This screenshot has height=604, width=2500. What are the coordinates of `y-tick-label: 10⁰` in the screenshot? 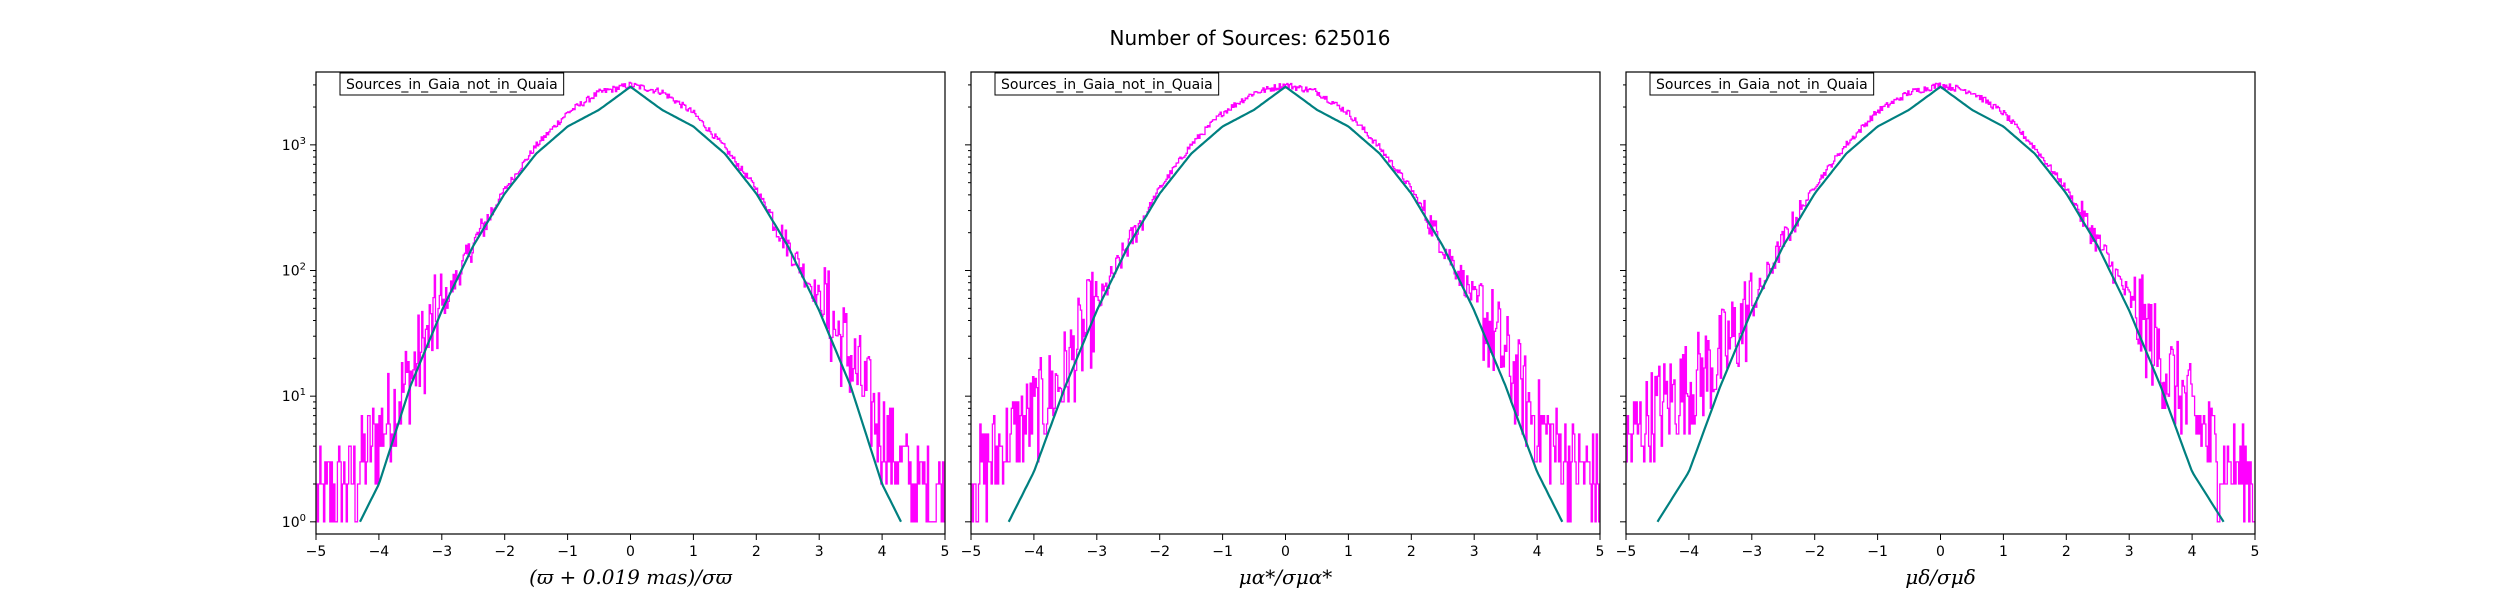 It's located at (294, 522).